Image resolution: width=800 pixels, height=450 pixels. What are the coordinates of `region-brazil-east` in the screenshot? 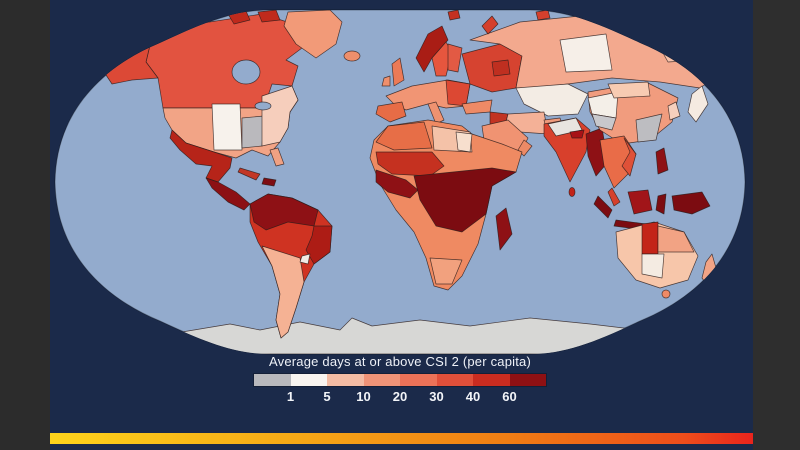 It's located at (319, 245).